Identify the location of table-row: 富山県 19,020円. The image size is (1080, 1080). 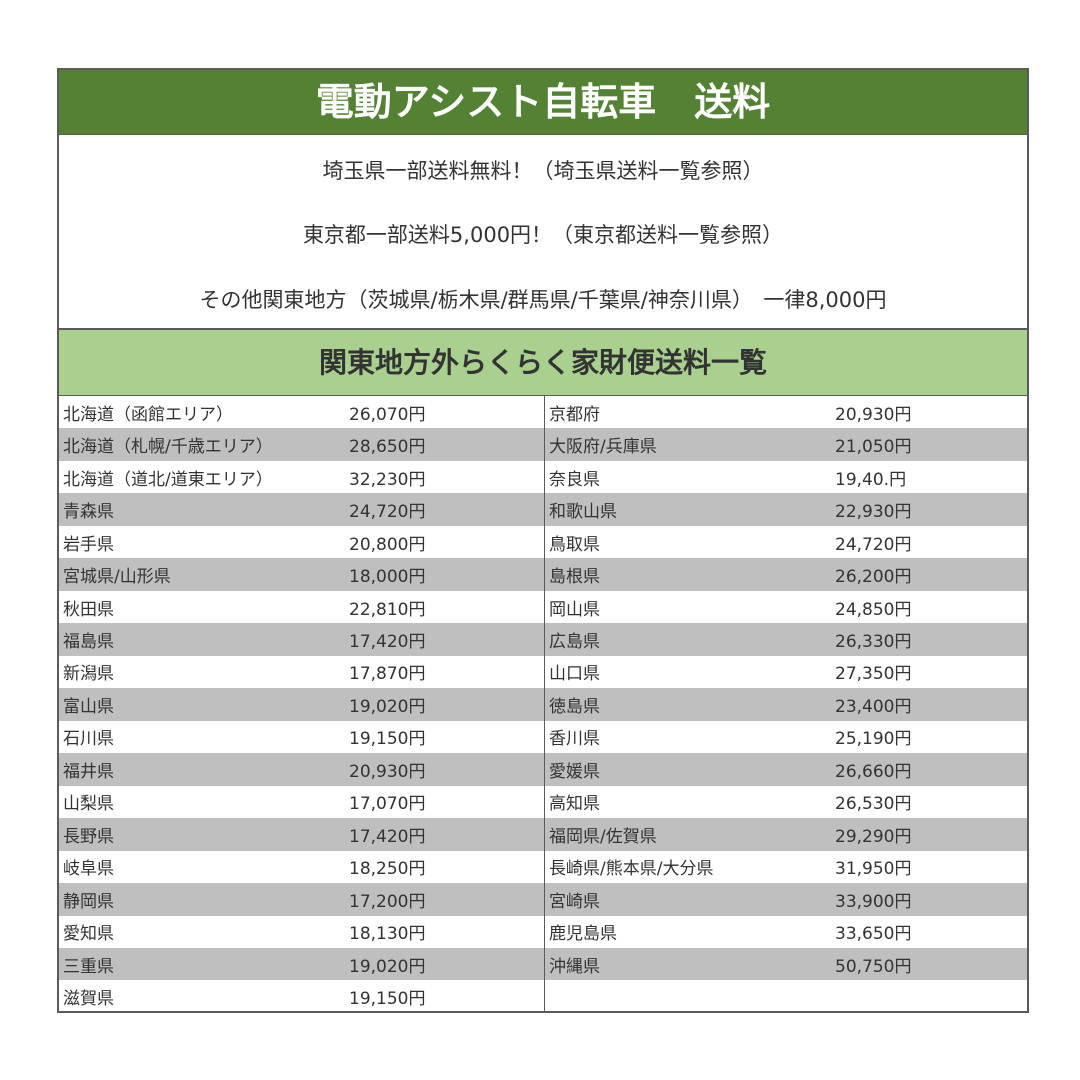
(301, 704).